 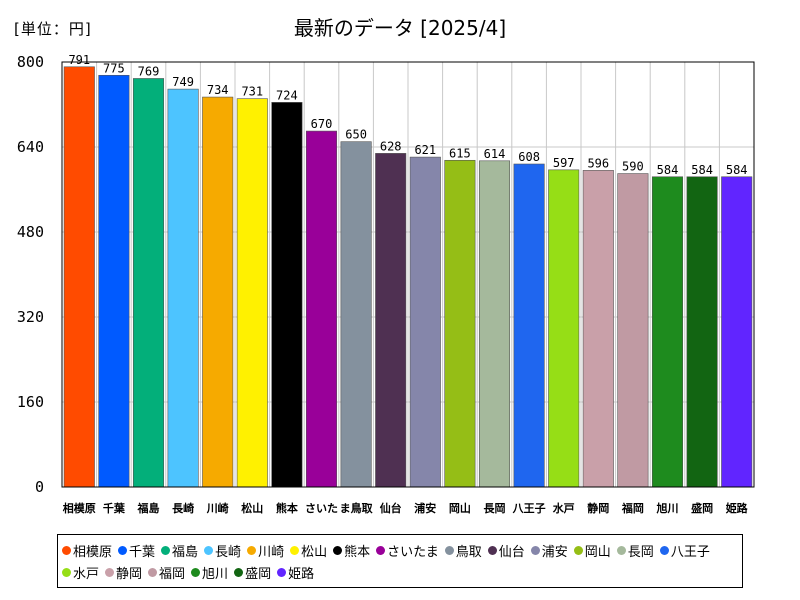 What do you see at coordinates (598, 508) in the screenshot?
I see `x-tick-label: 静岡` at bounding box center [598, 508].